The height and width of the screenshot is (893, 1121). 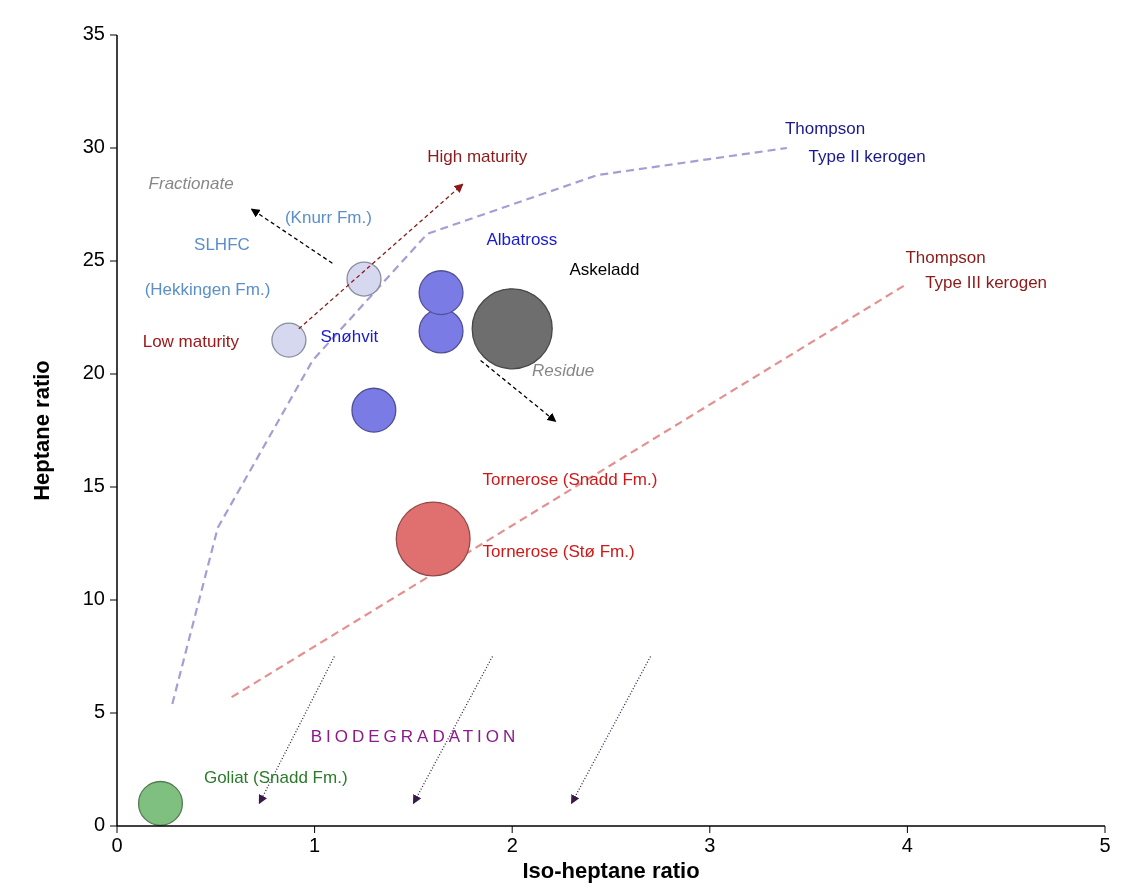 What do you see at coordinates (477, 156) in the screenshot?
I see `annotation: High maturity` at bounding box center [477, 156].